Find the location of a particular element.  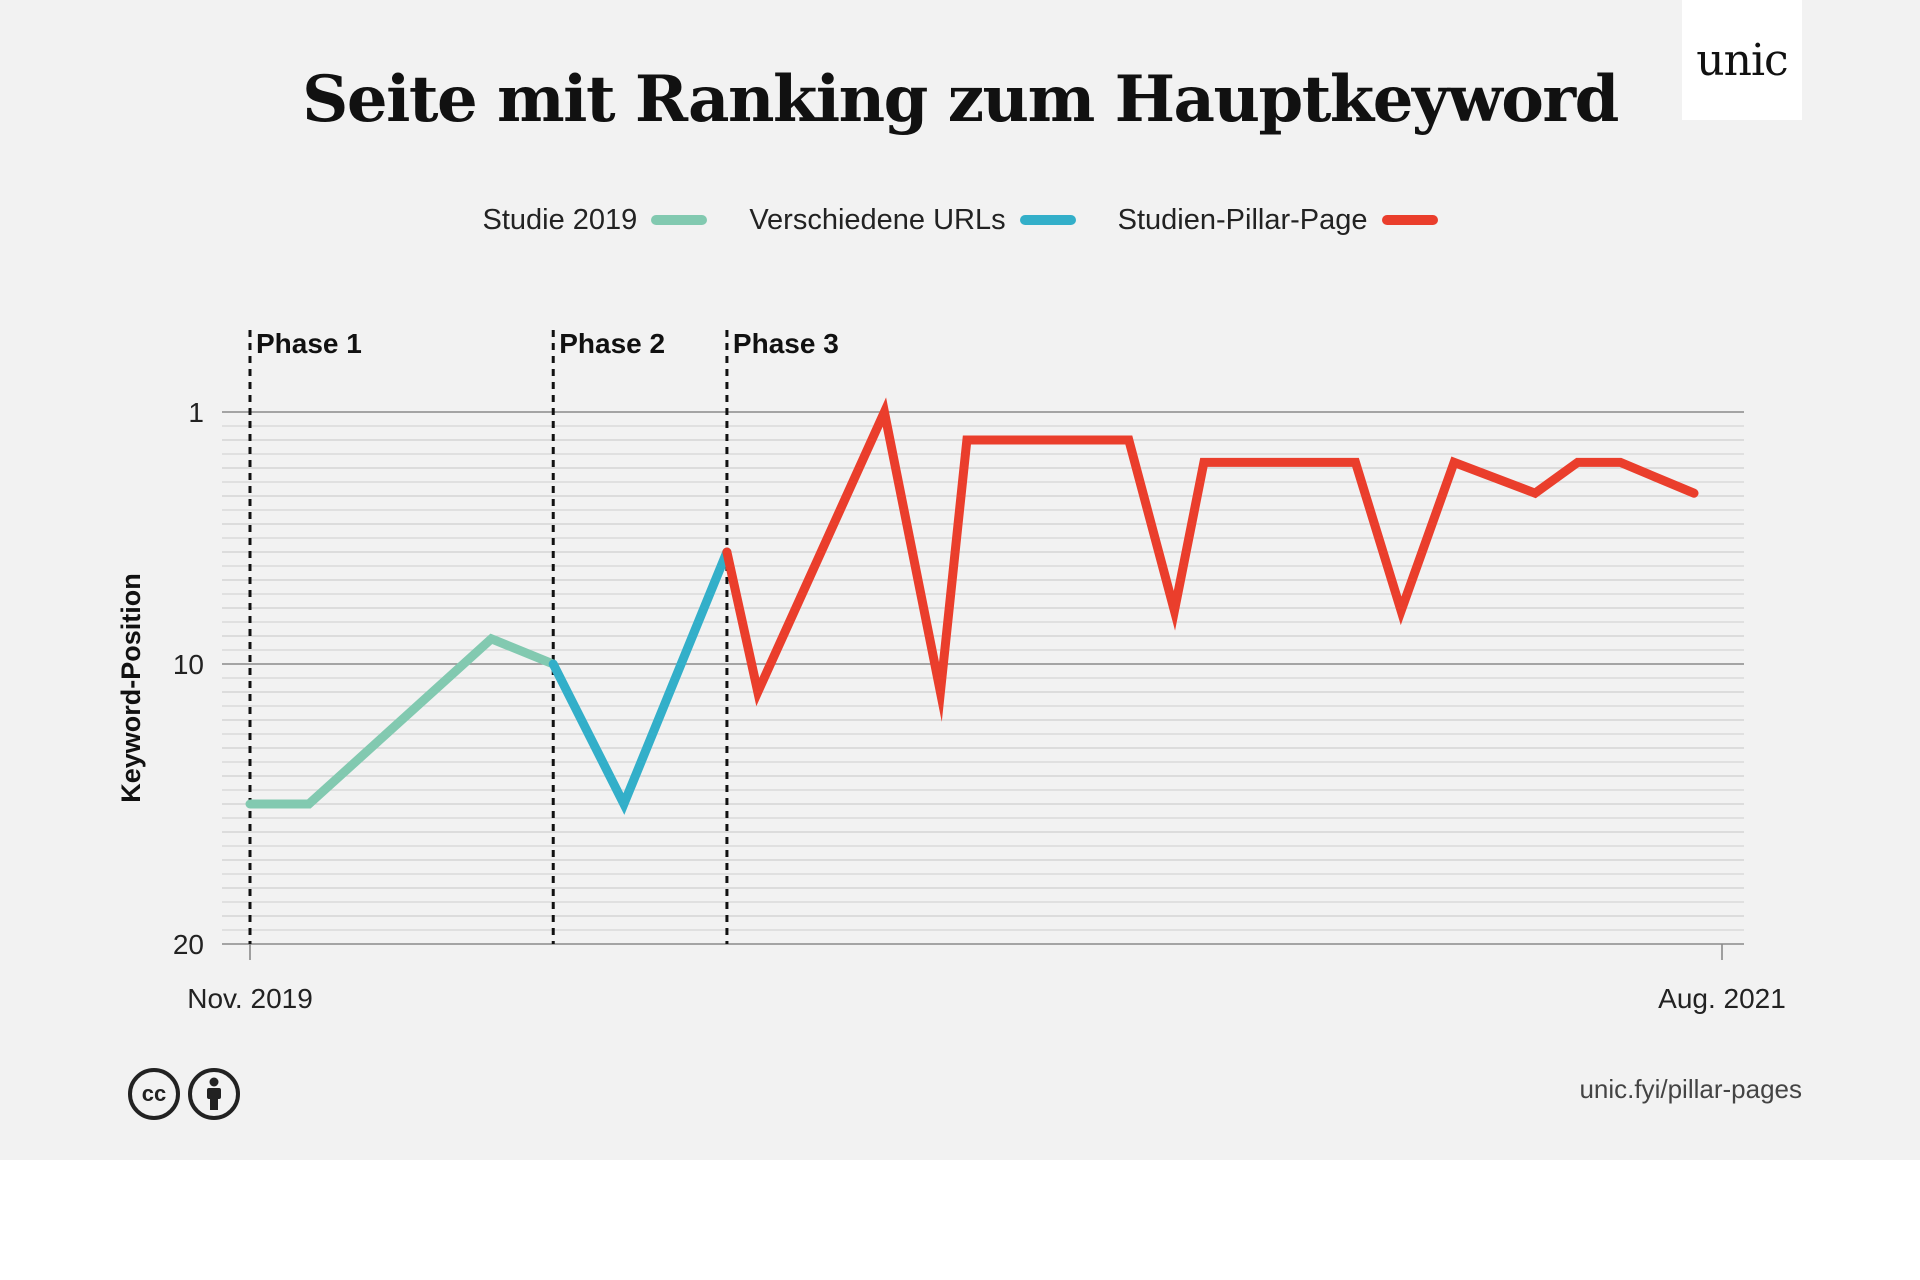

legend-swatch-pillar is located at coordinates (1409, 220).